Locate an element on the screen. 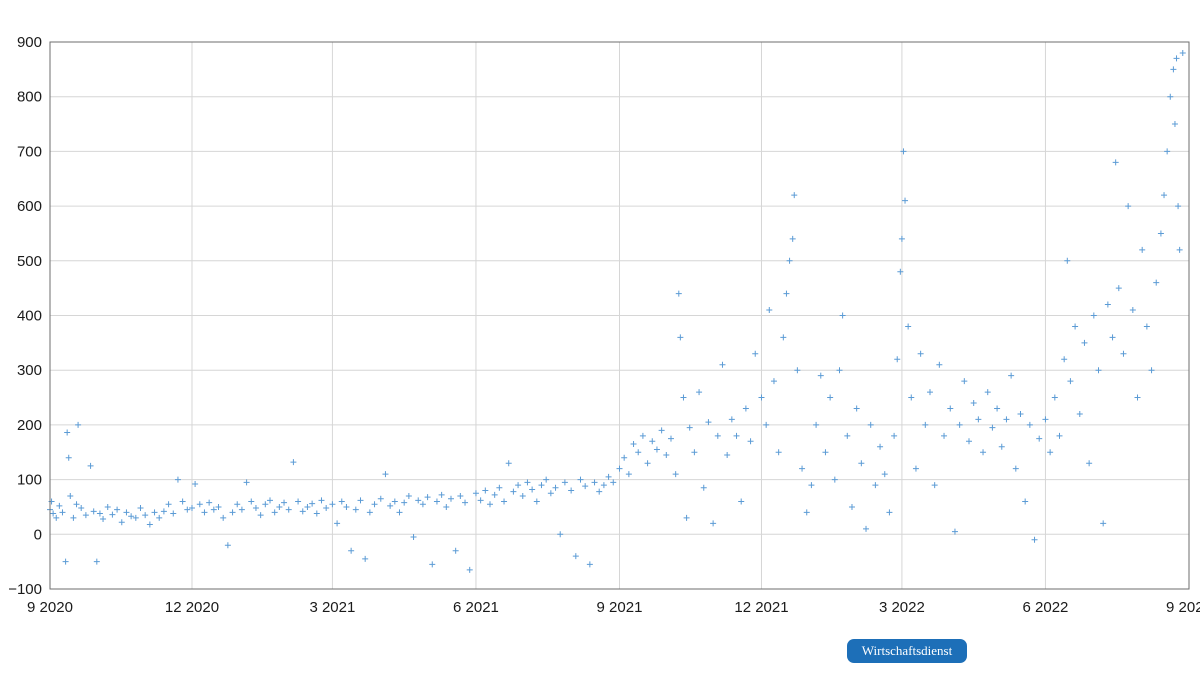 The image size is (1200, 674). y-tick-label: 800 is located at coordinates (29, 97).